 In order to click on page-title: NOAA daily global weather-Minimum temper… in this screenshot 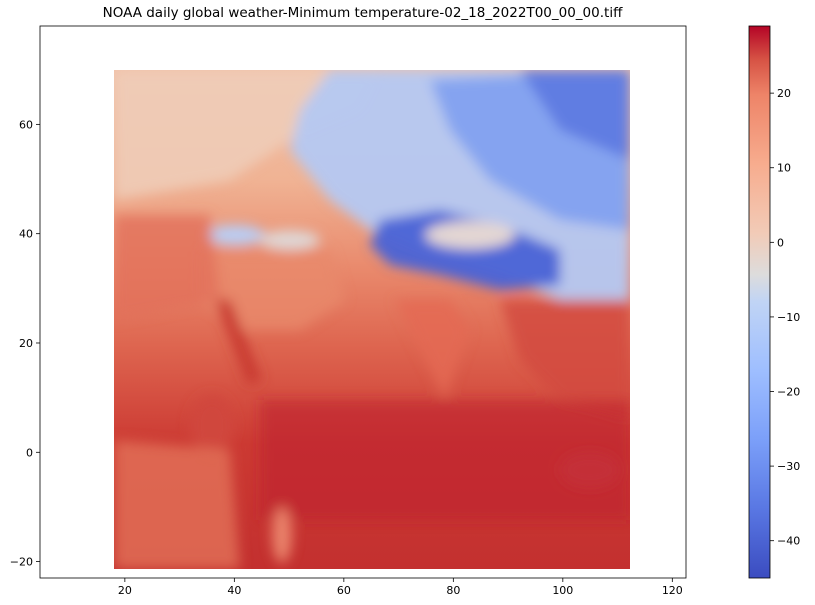, I will do `click(362, 13)`.